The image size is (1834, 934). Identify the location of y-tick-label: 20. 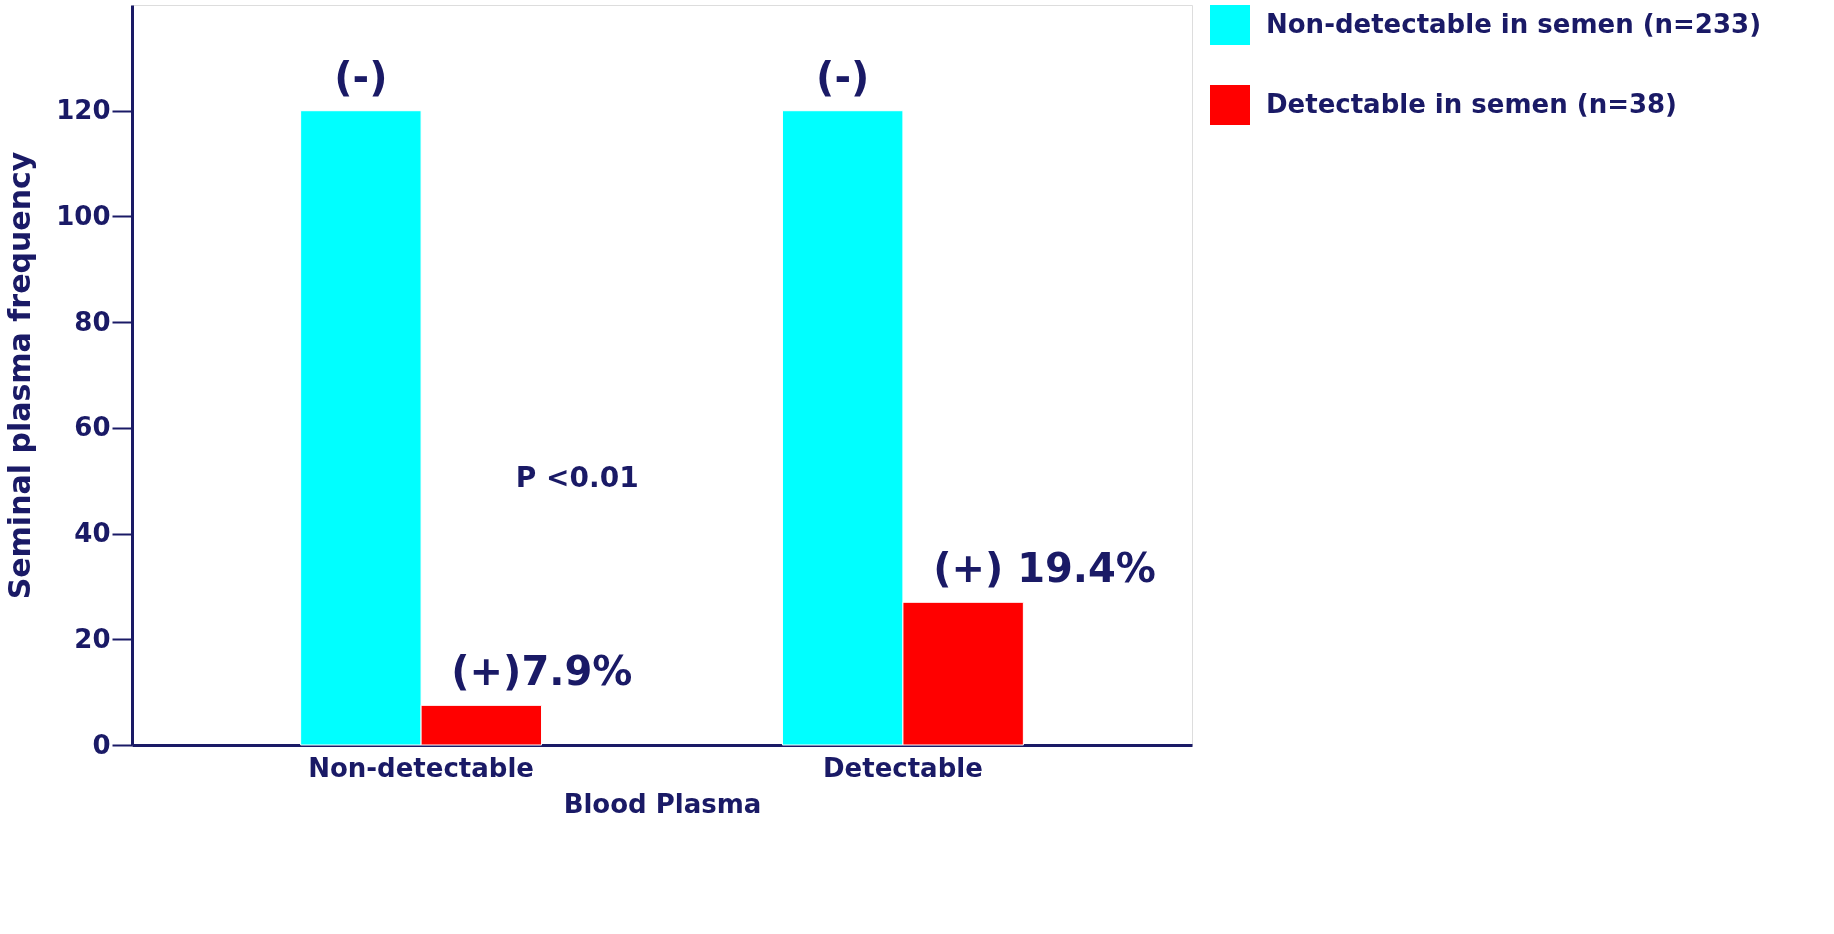
(92, 638).